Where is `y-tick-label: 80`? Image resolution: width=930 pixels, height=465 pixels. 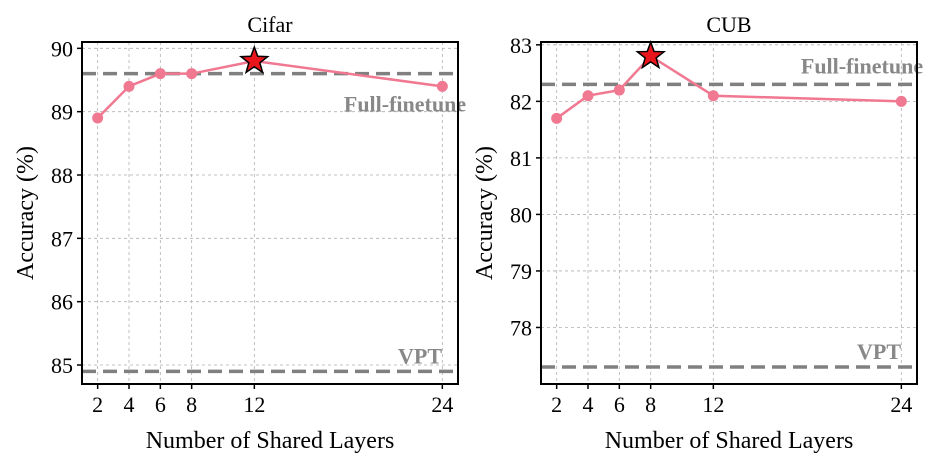
y-tick-label: 80 is located at coordinates (521, 214).